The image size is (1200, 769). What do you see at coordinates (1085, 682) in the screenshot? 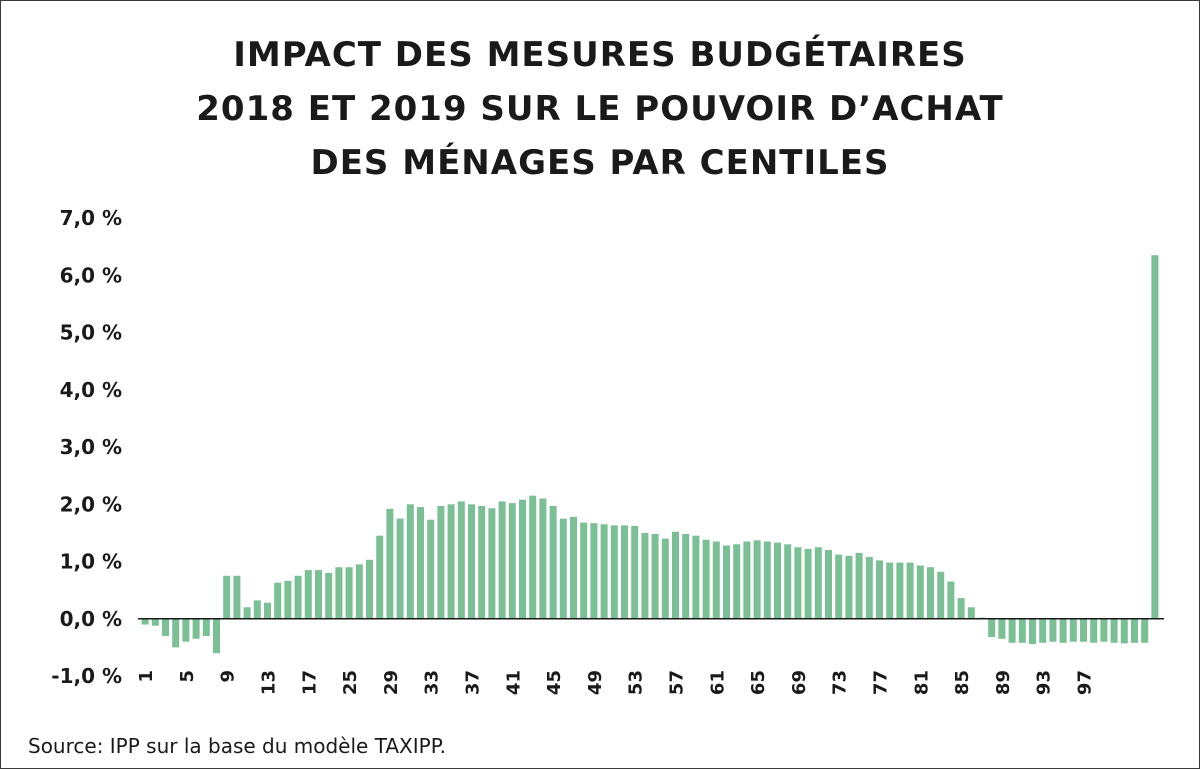
I see `x-tick-label: 97` at bounding box center [1085, 682].